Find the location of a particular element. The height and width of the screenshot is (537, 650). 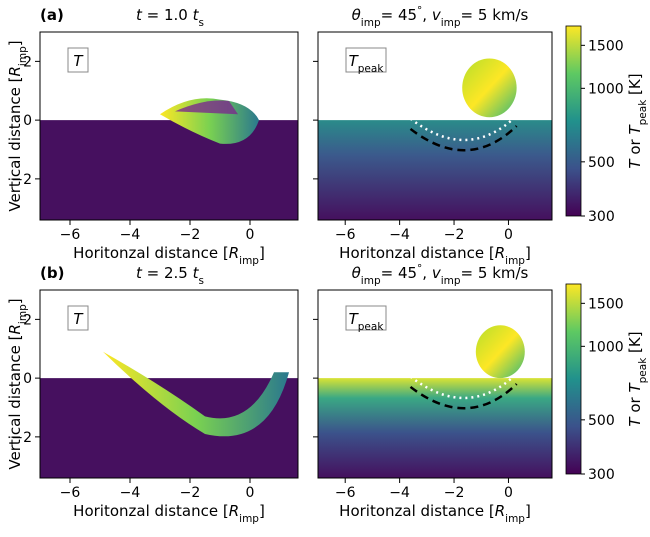

colorbar-label-part: [K] is located at coordinates (635, 86).